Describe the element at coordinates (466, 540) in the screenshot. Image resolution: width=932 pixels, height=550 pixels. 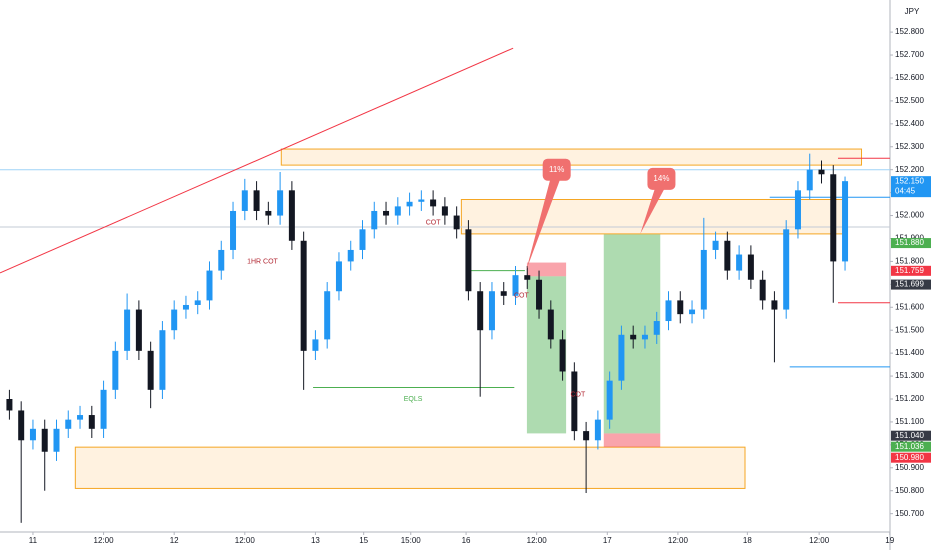
I see `x-tick-label: 16` at that location.